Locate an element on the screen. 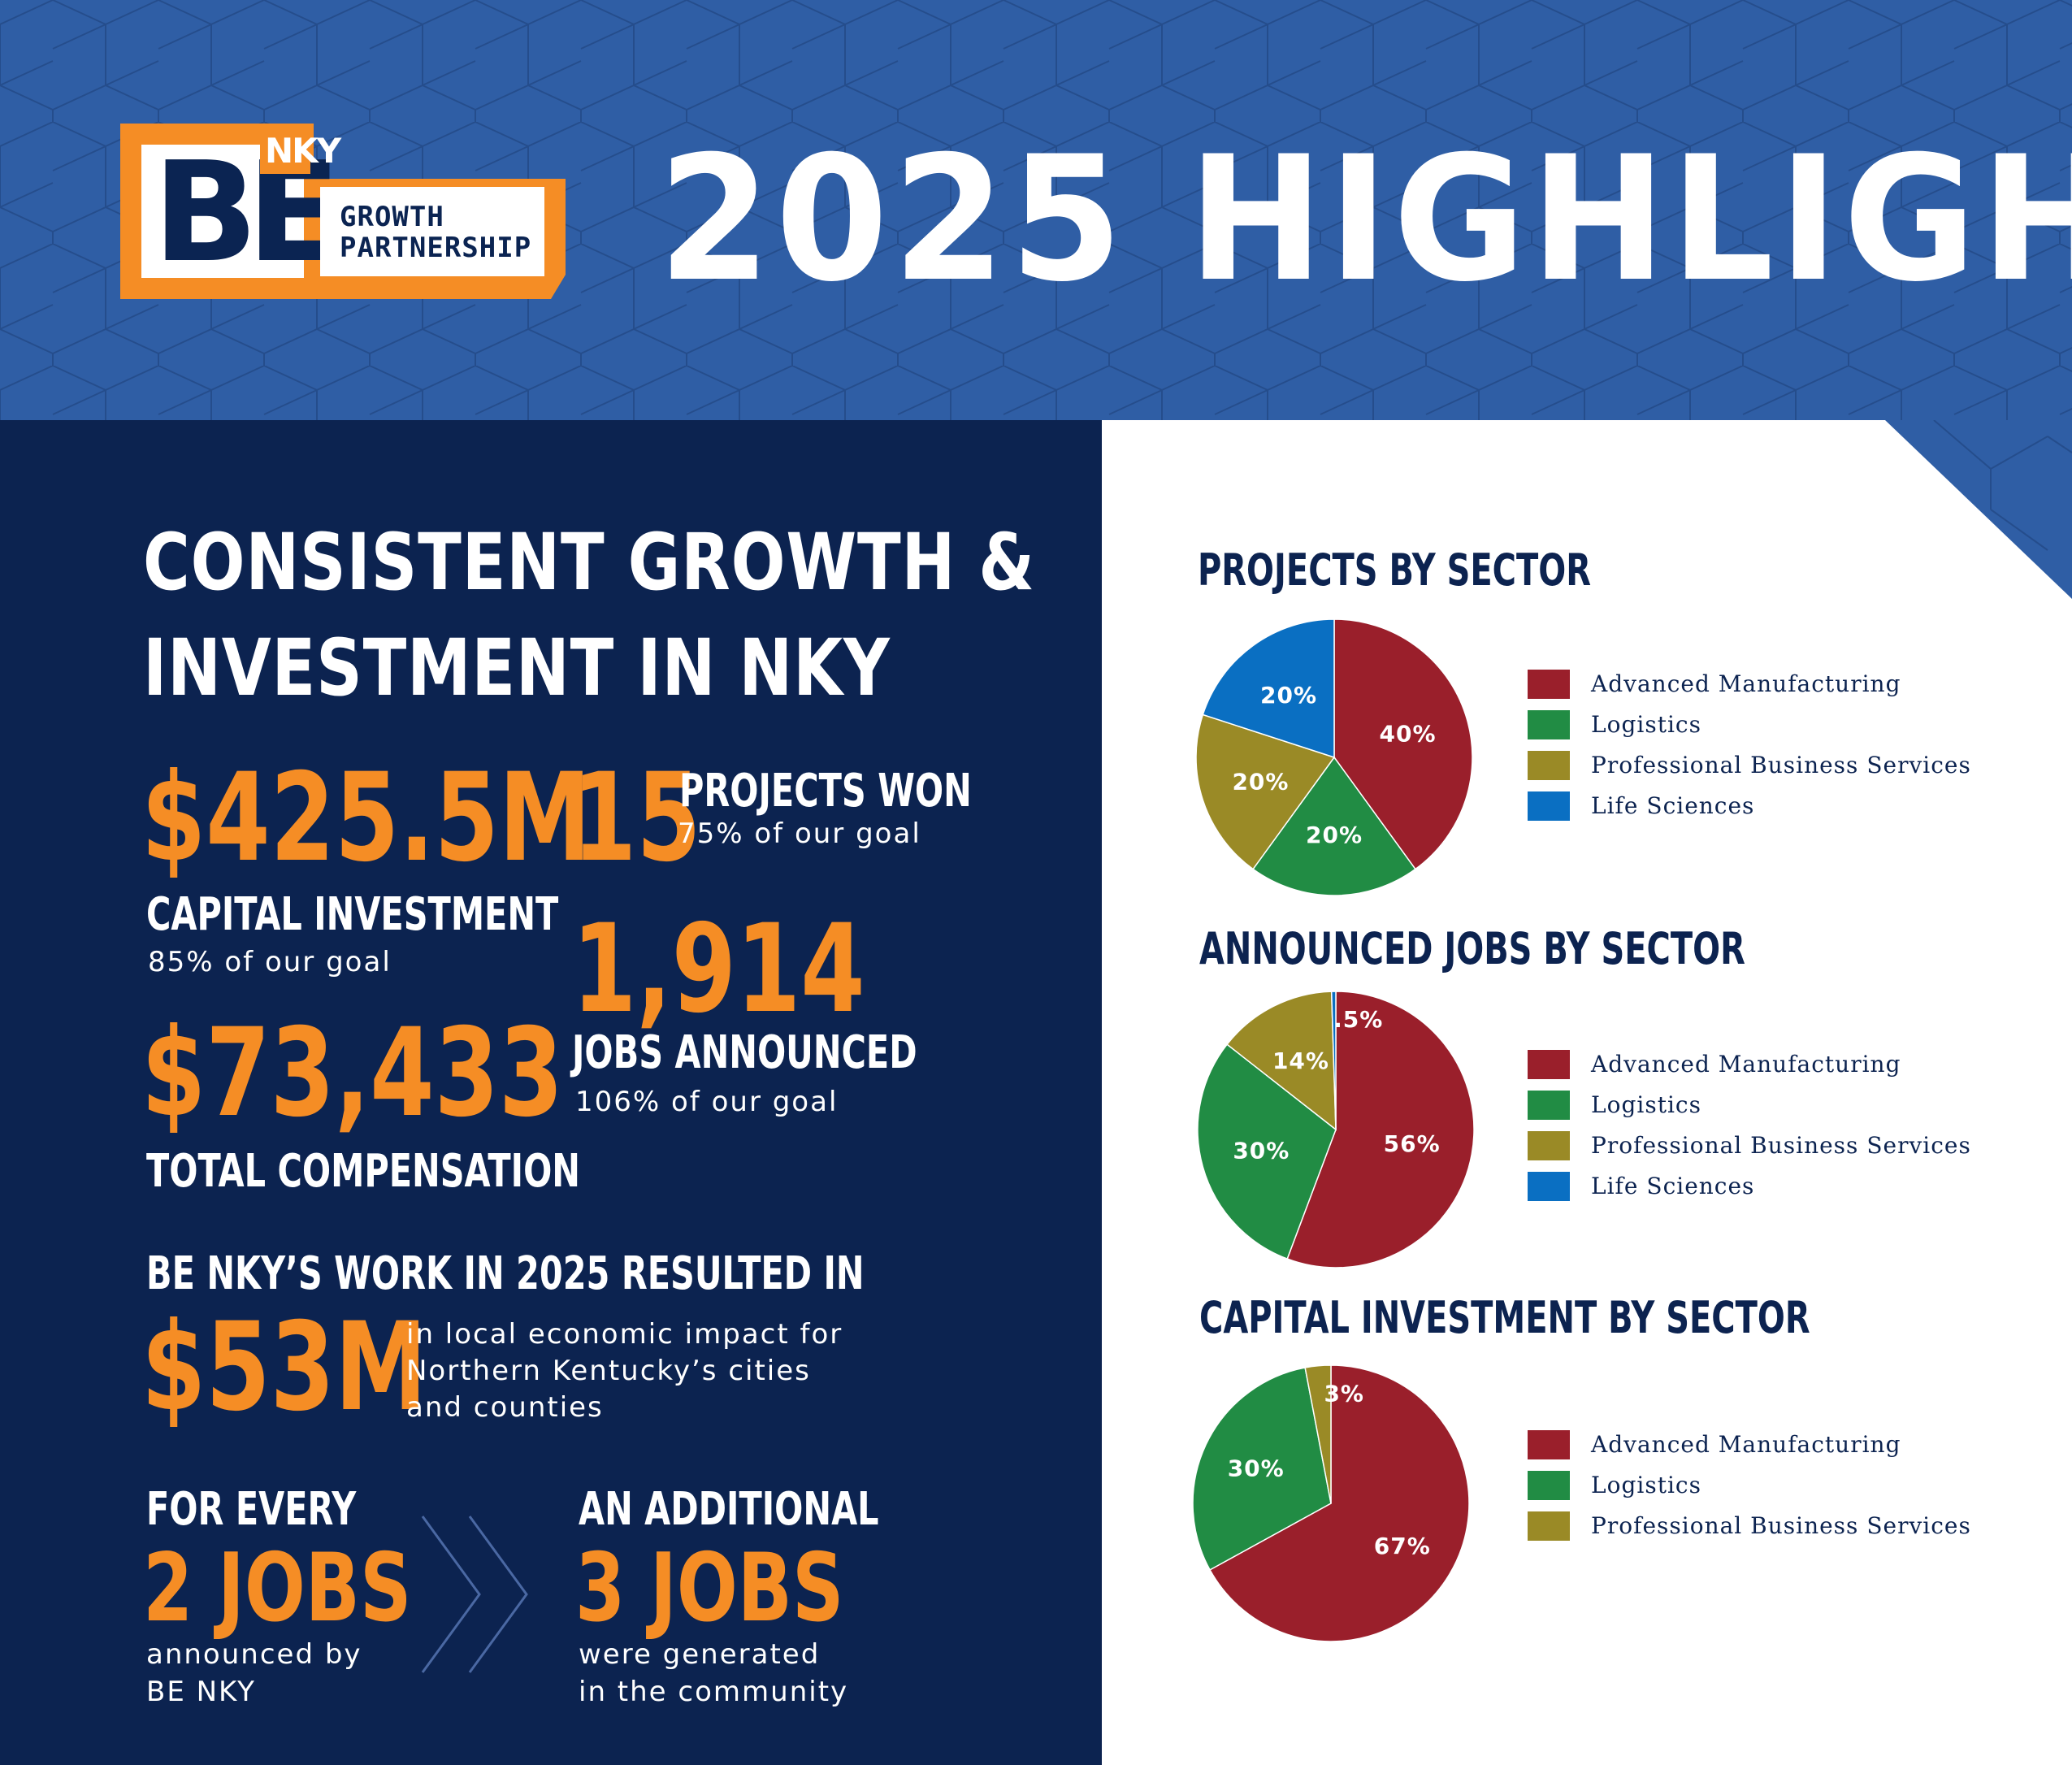  three-jobs-sub-1: were generated is located at coordinates (700, 1654).